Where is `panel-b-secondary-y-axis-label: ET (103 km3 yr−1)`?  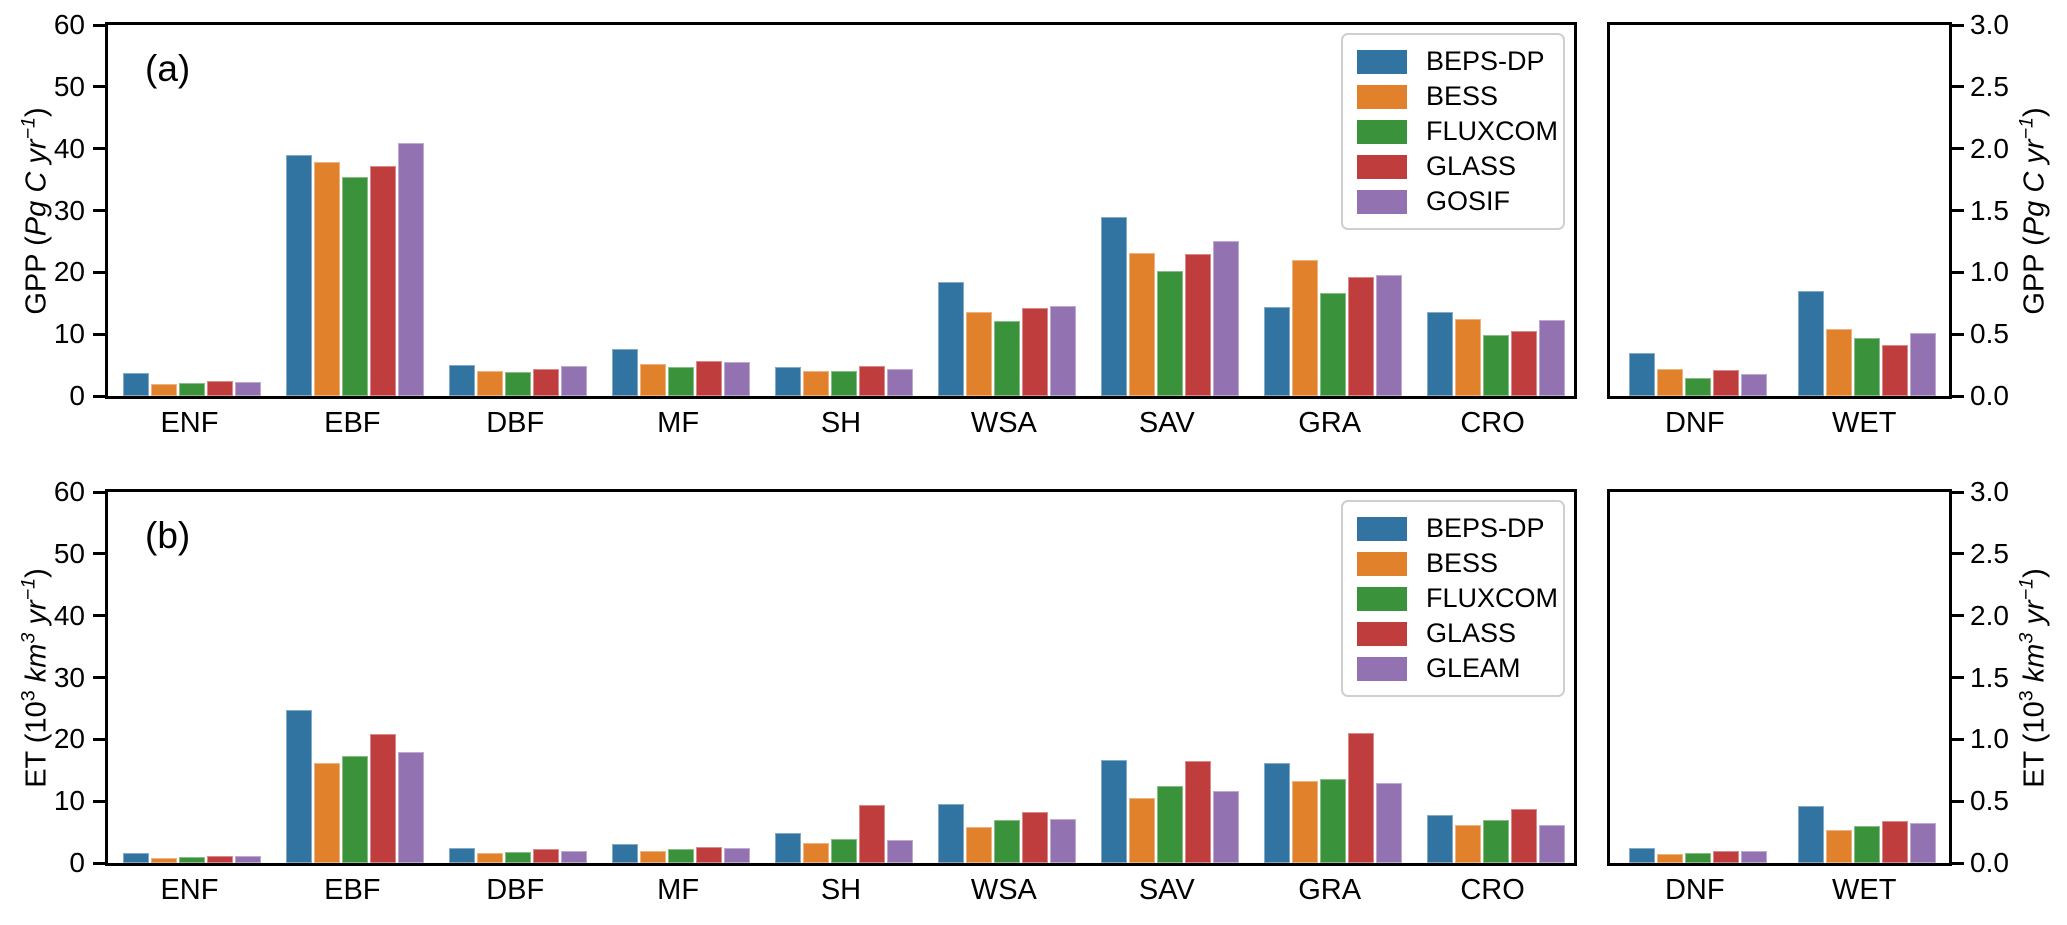 panel-b-secondary-y-axis-label: ET (103 km3 yr−1) is located at coordinates (2035, 677).